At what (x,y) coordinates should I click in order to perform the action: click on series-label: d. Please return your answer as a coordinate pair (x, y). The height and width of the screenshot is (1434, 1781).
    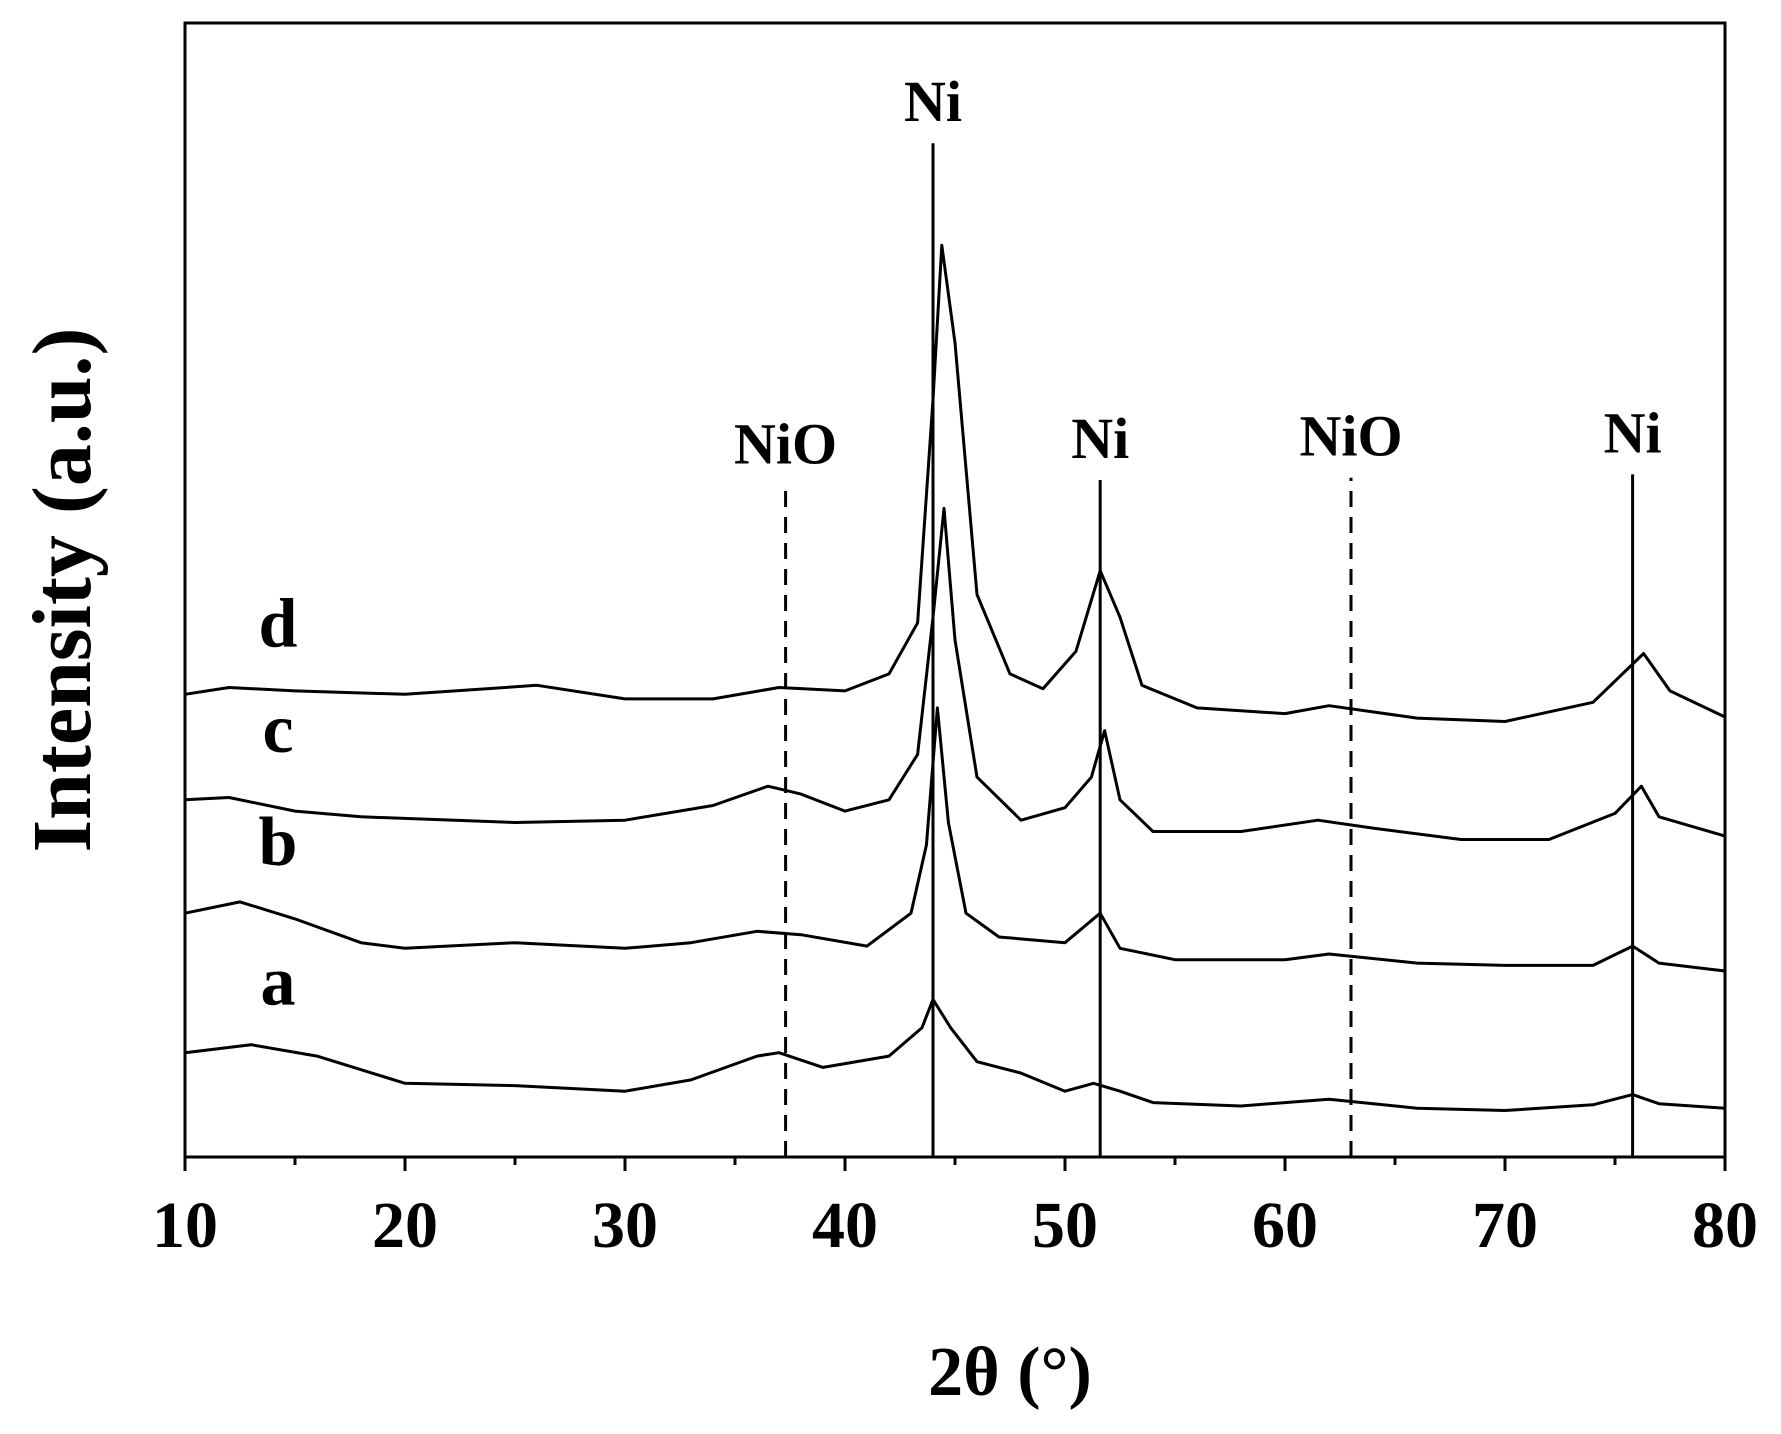
    Looking at the image, I should click on (278, 623).